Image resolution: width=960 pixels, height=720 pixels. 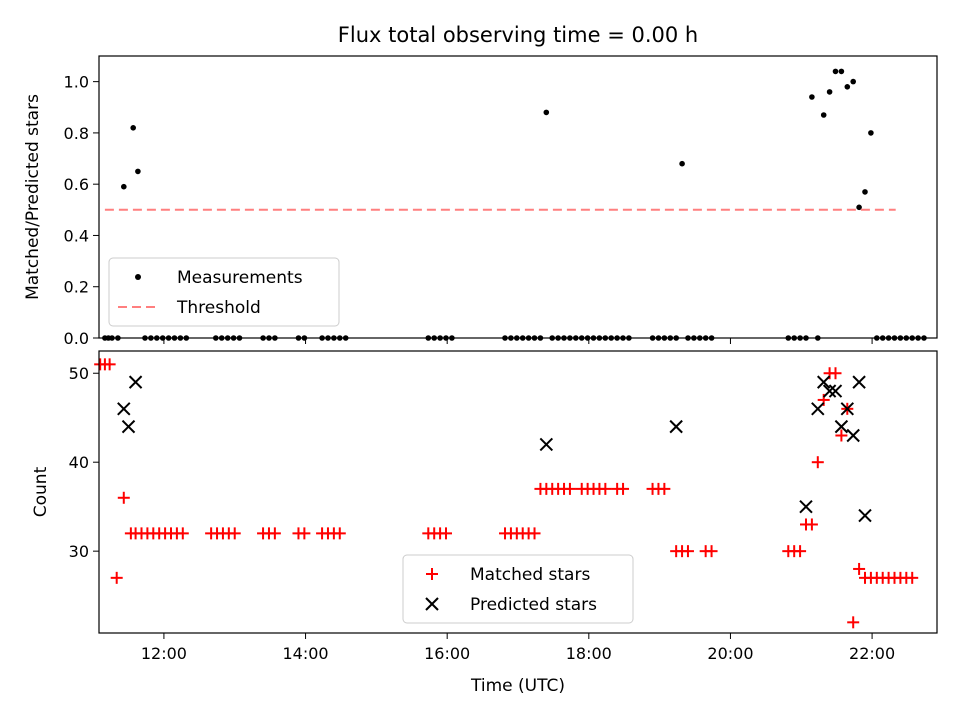 I want to click on legend-threshold-label: Threshold, so click(x=218, y=308).